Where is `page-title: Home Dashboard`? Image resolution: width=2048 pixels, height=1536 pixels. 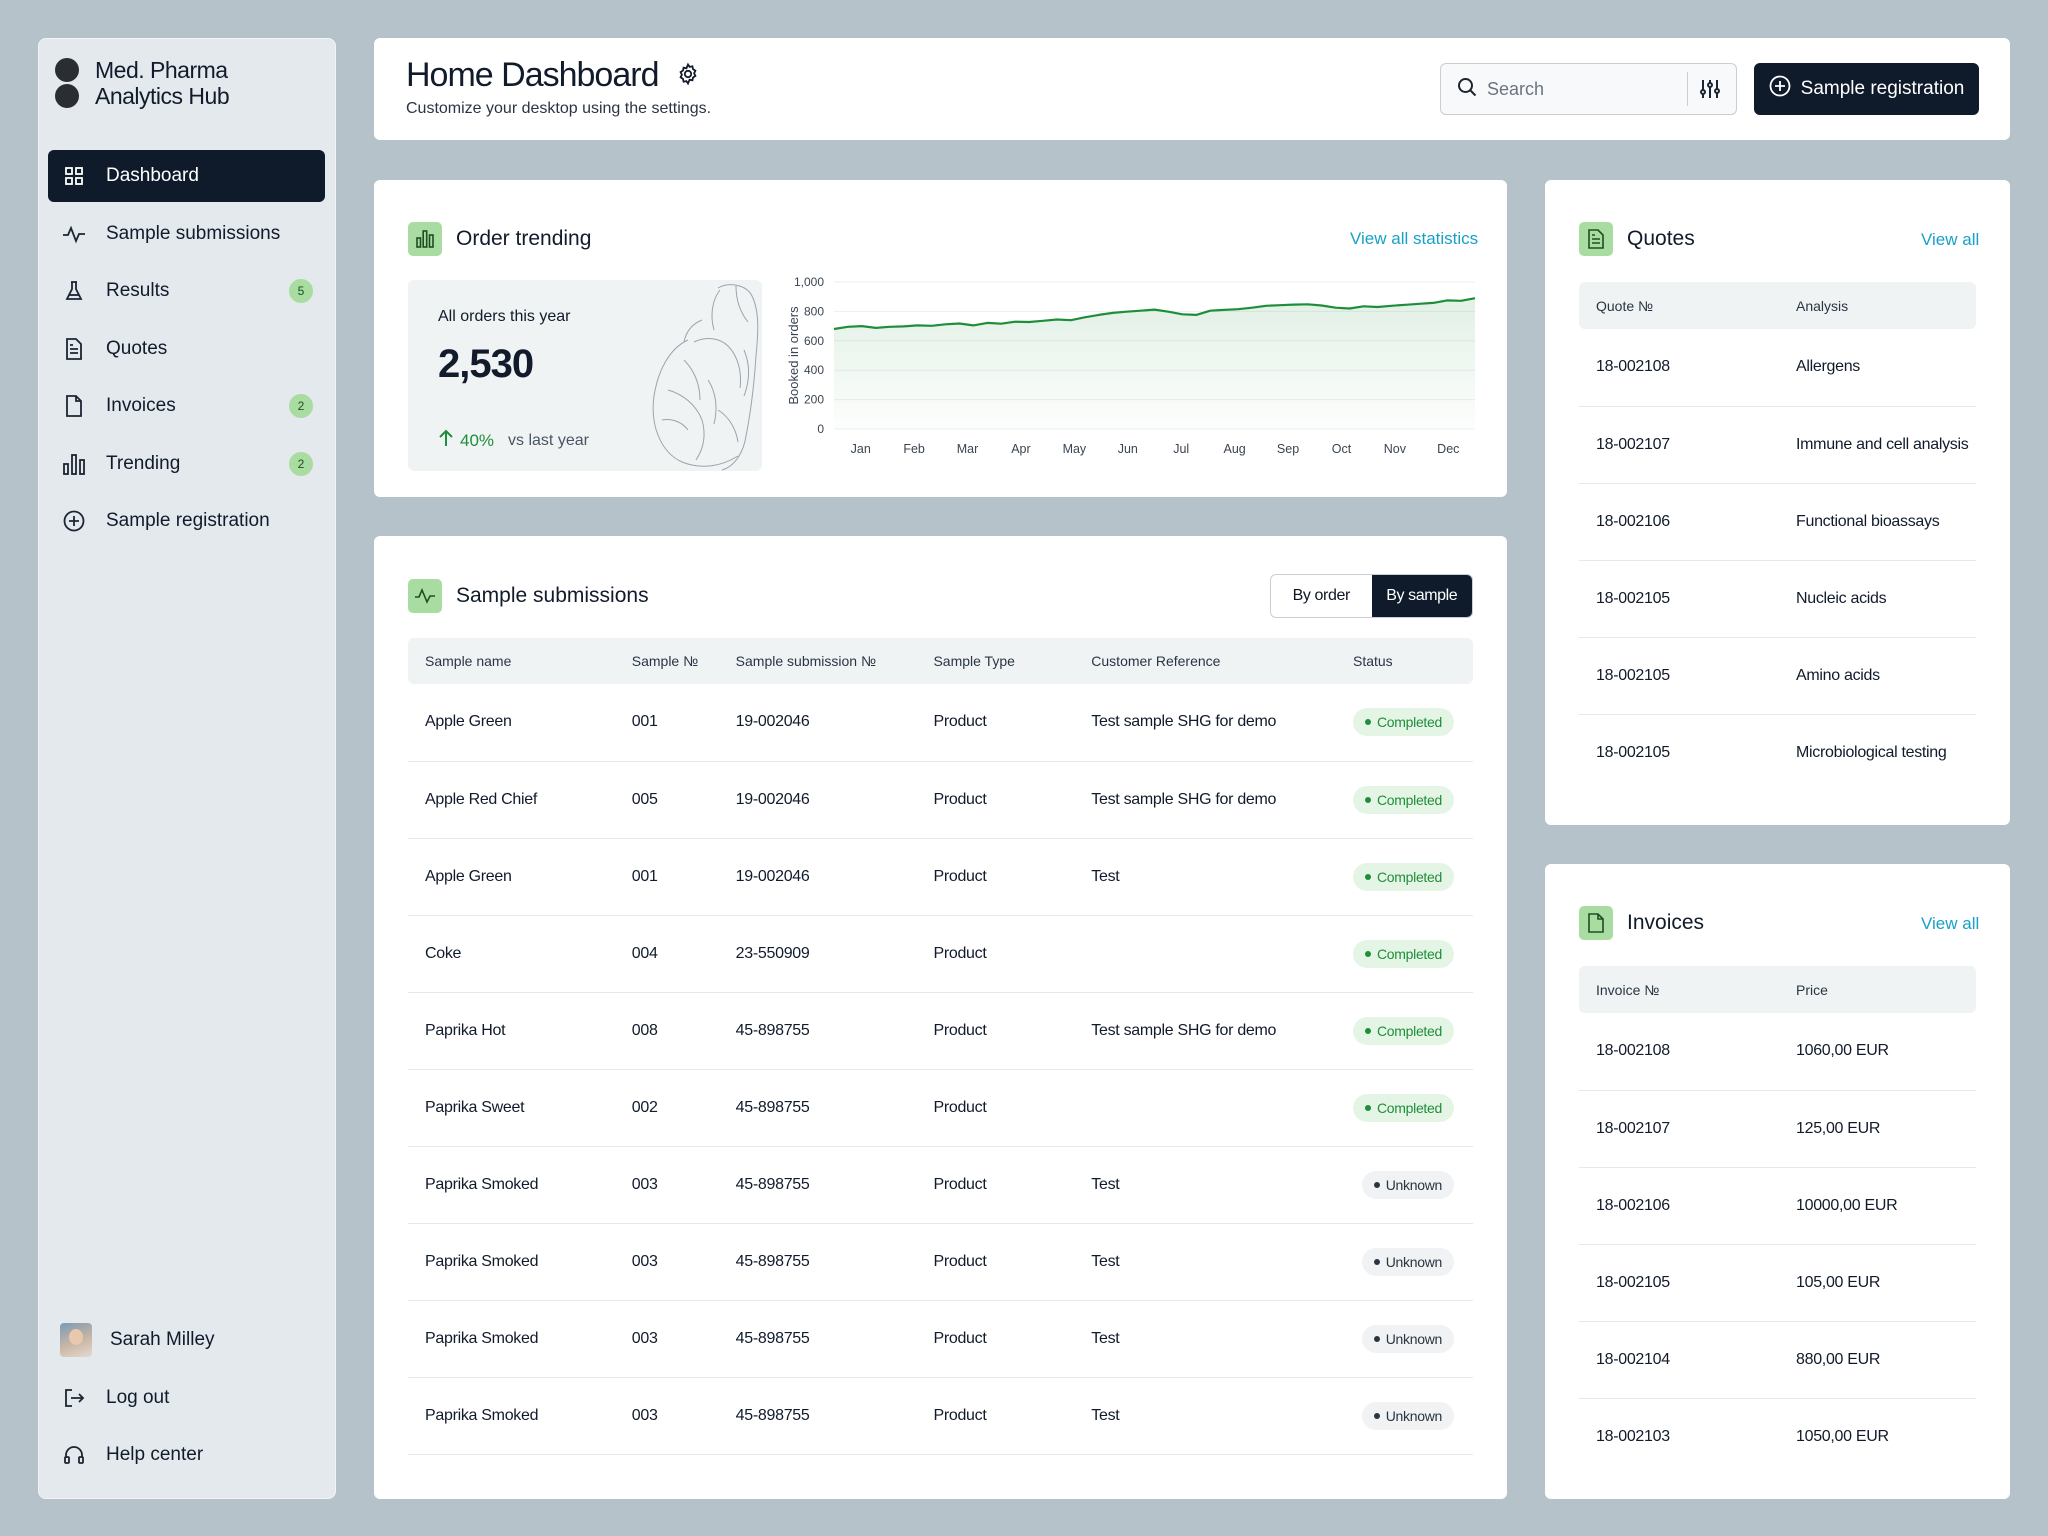 page-title: Home Dashboard is located at coordinates (553, 75).